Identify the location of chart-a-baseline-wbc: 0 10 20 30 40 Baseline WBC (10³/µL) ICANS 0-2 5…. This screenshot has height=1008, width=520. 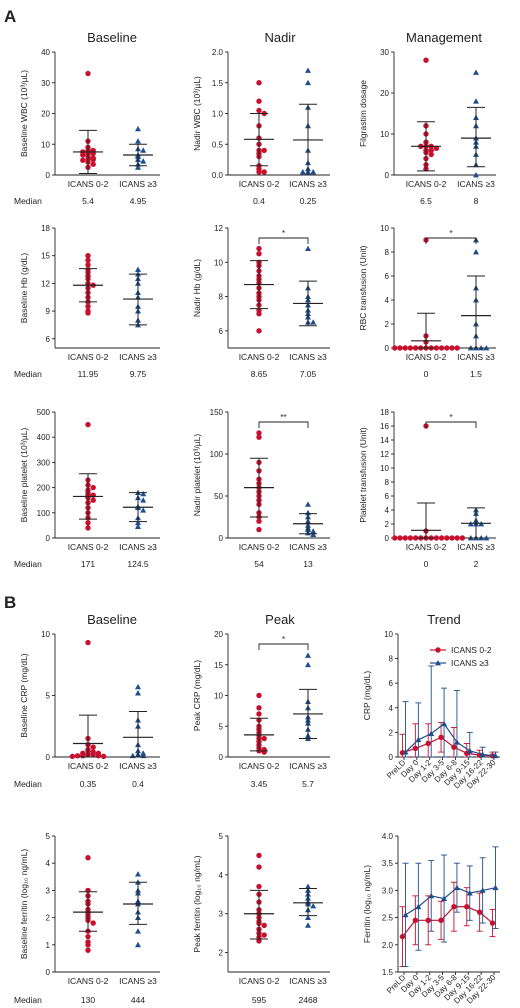
(89, 127).